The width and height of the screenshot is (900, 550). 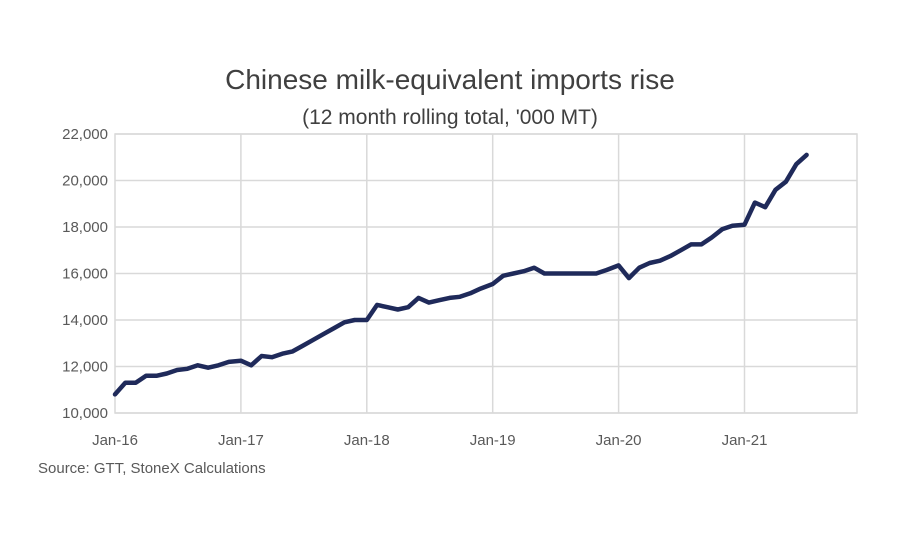 I want to click on x-tick-label: Jan-20, so click(x=619, y=440).